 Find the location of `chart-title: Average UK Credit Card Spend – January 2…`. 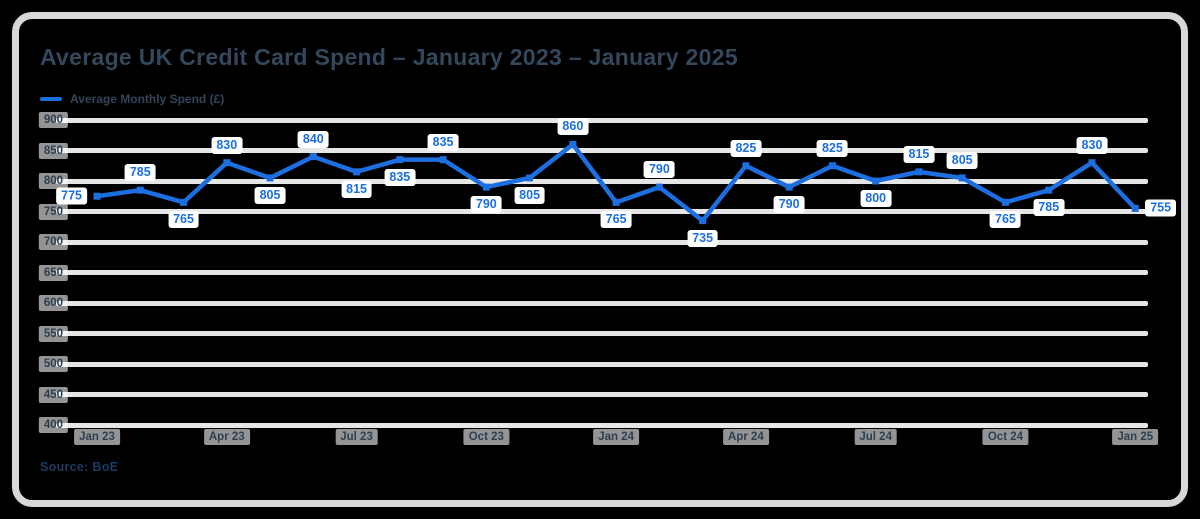

chart-title: Average UK Credit Card Spend – January 2… is located at coordinates (389, 57).